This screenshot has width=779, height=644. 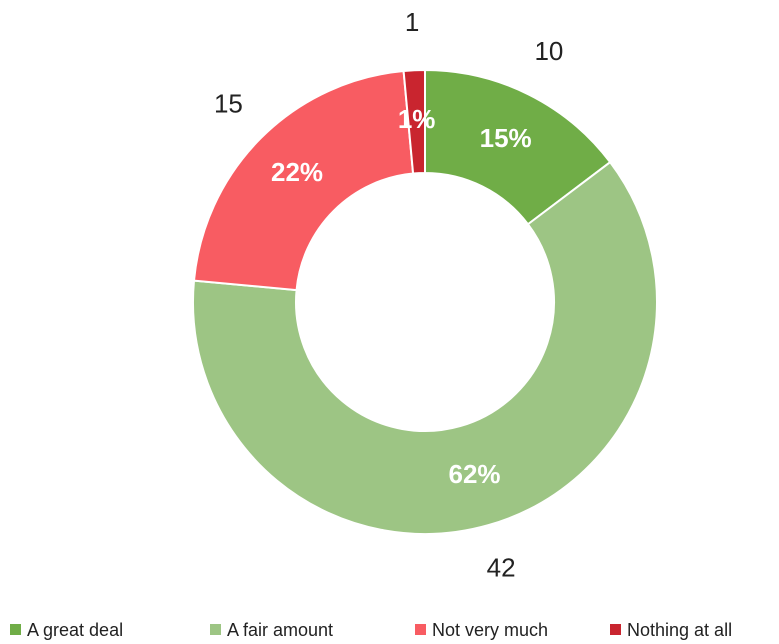 What do you see at coordinates (417, 119) in the screenshot?
I see `percent-label: 1%` at bounding box center [417, 119].